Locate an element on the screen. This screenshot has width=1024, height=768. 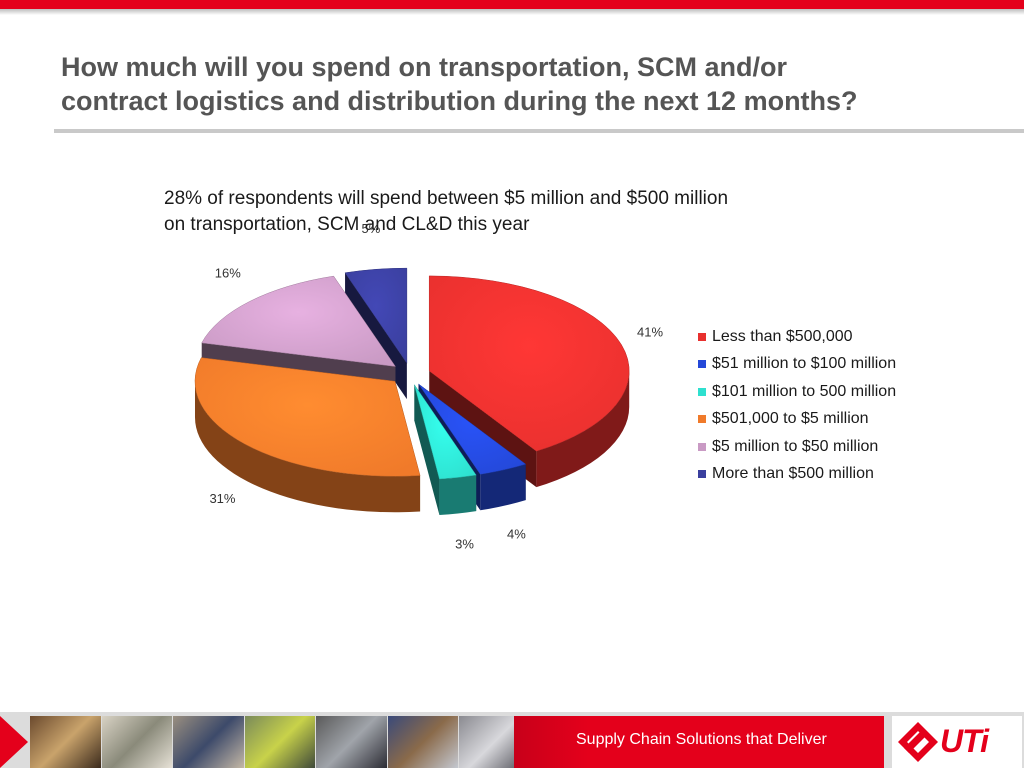
pie-data-label: 3% is located at coordinates (464, 544).